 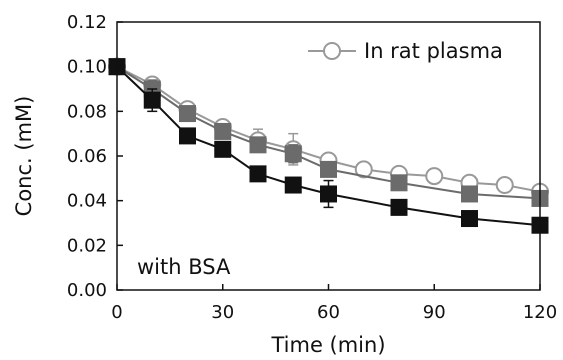 What do you see at coordinates (87, 156) in the screenshot?
I see `y-tick-label: 0.06` at bounding box center [87, 156].